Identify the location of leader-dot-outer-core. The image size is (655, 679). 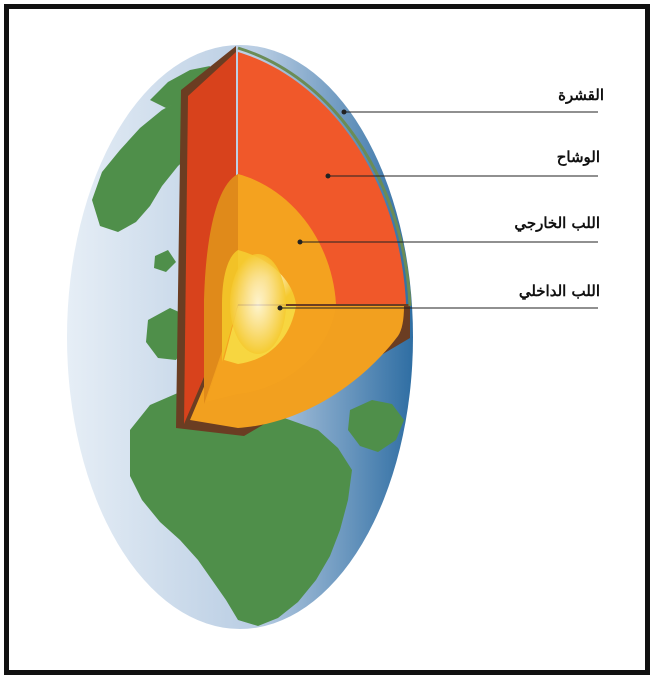
(300, 242).